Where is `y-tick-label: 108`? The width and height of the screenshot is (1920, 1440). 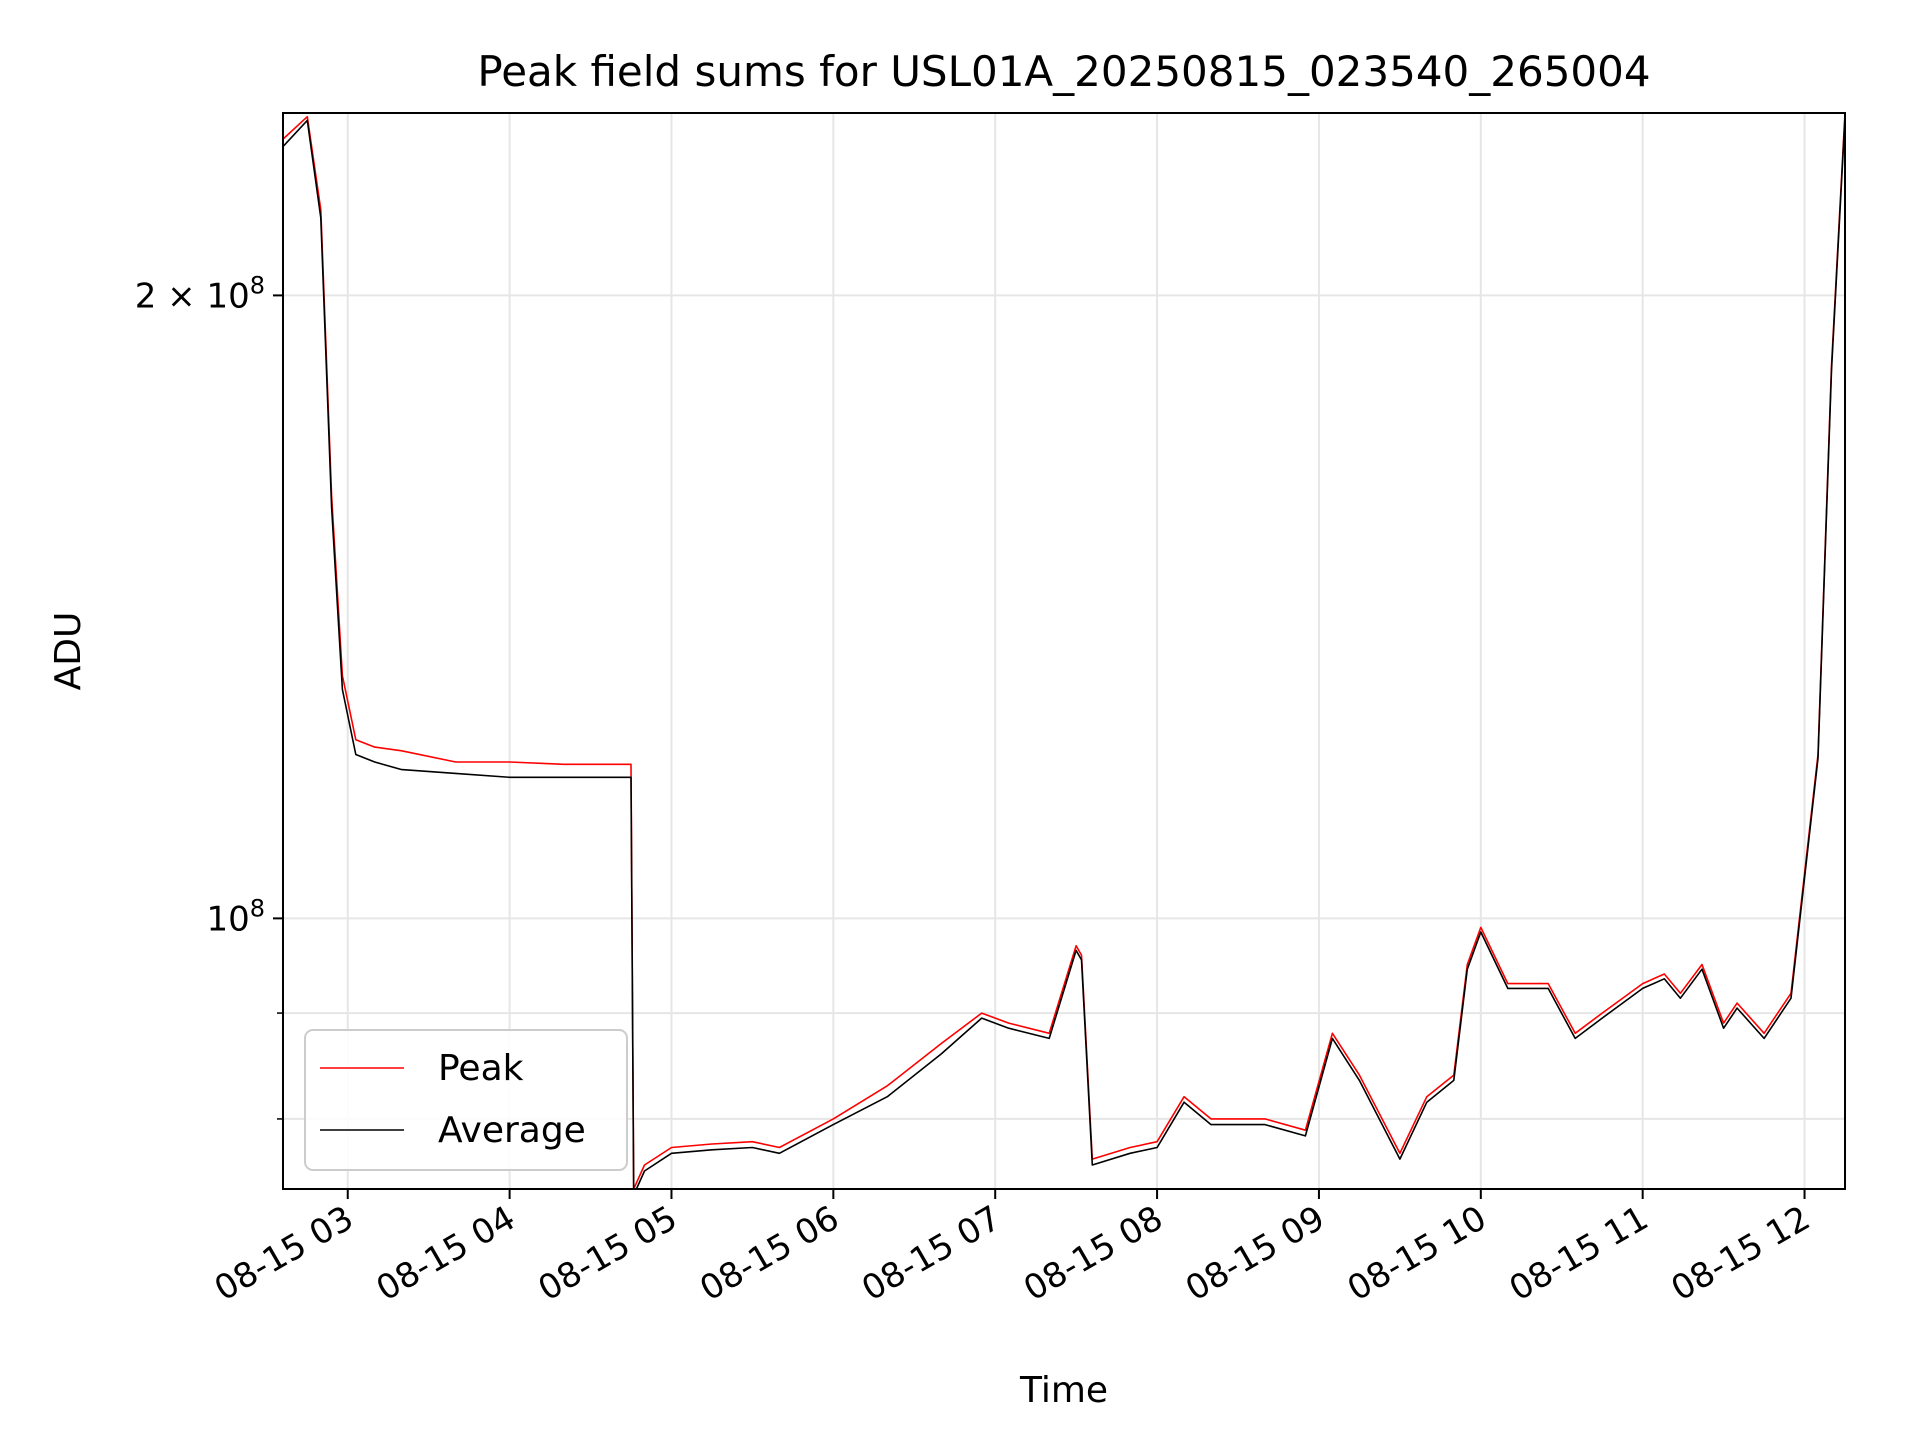
y-tick-label: 108 is located at coordinates (235, 916).